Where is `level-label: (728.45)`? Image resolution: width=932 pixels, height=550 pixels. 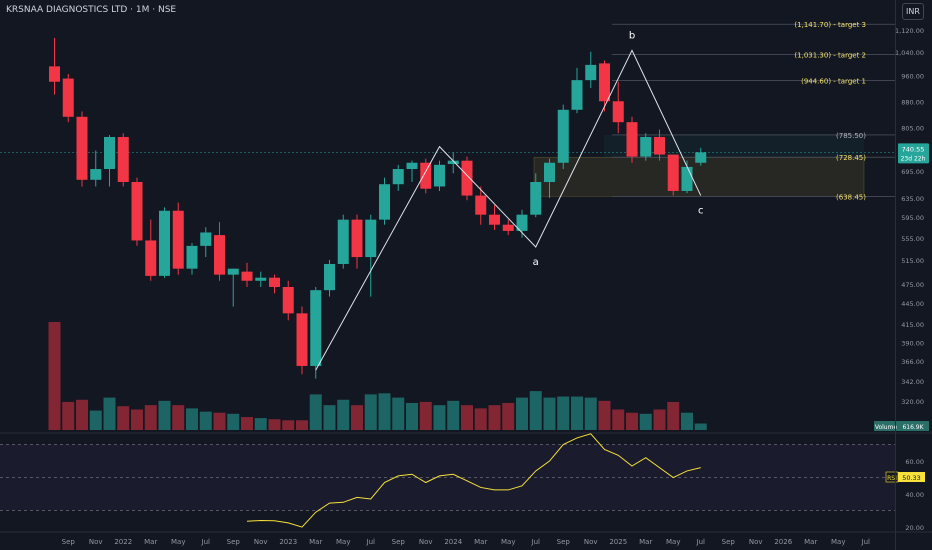 level-label: (728.45) is located at coordinates (851, 158).